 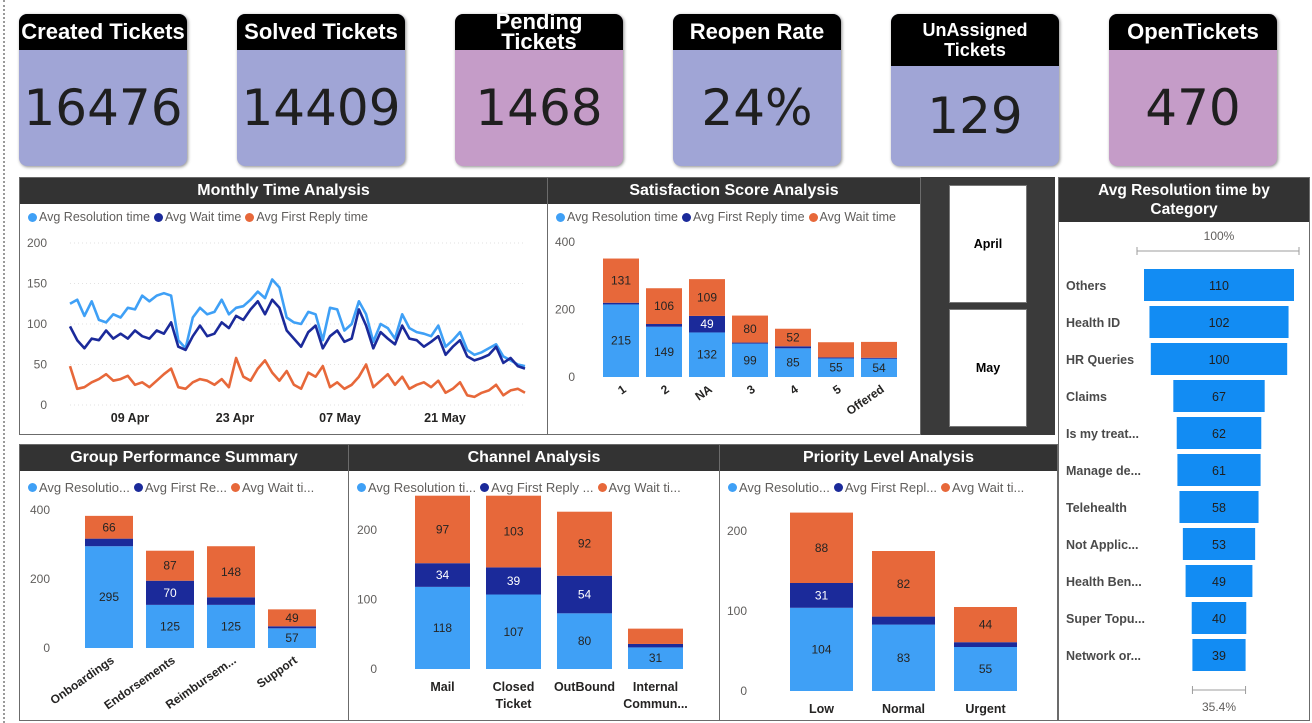 What do you see at coordinates (539, 90) in the screenshot?
I see `kpi-card: Pending Tickets 1468` at bounding box center [539, 90].